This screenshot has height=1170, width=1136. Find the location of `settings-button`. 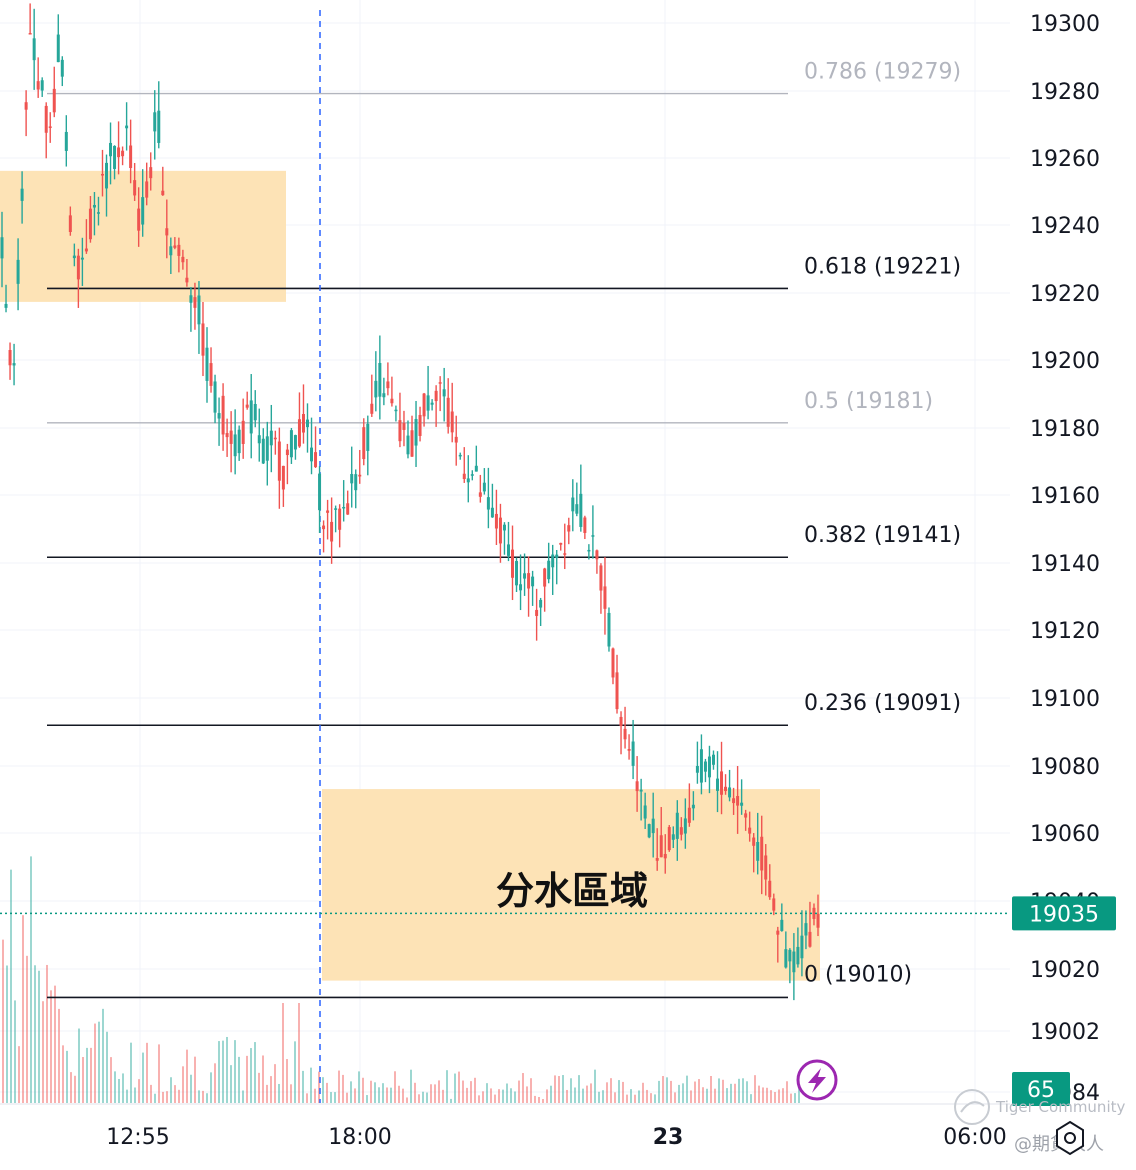

settings-button is located at coordinates (1070, 1138).